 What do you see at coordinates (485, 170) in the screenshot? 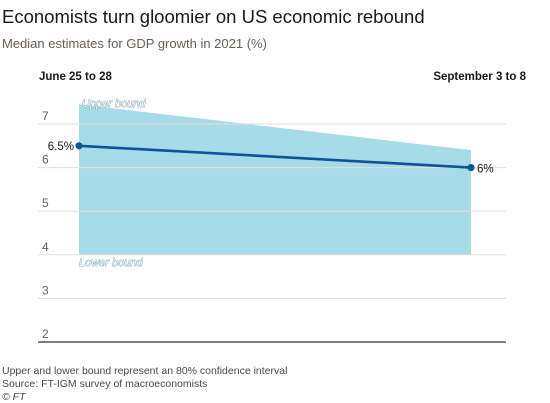
I see `data-label-end: 6%` at bounding box center [485, 170].